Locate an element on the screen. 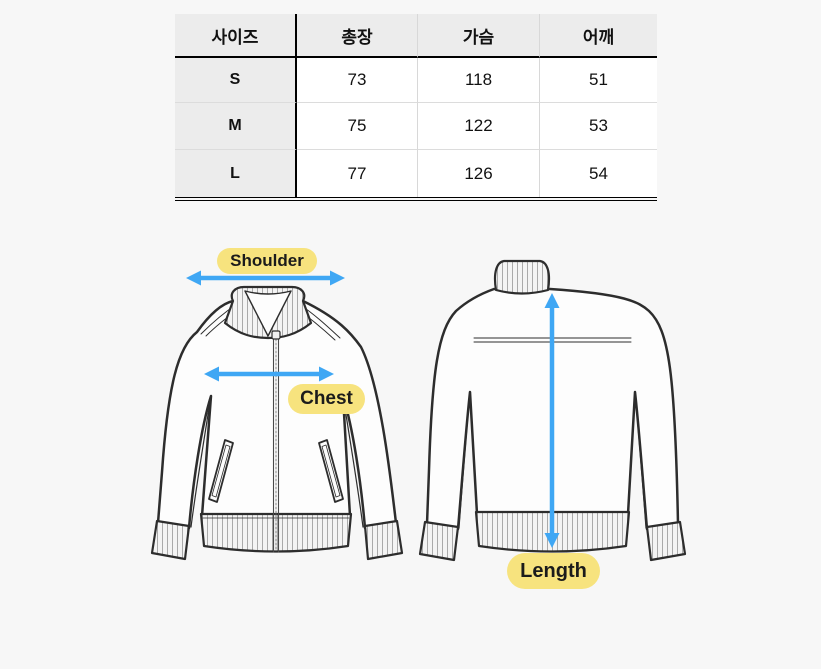 Image resolution: width=821 pixels, height=669 pixels. shoulder-measure-arrow is located at coordinates (265, 278).